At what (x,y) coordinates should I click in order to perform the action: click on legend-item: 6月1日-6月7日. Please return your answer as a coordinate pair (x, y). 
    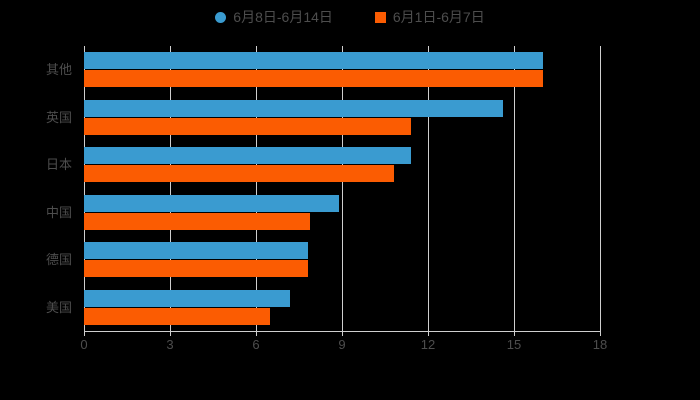
    Looking at the image, I should click on (429, 17).